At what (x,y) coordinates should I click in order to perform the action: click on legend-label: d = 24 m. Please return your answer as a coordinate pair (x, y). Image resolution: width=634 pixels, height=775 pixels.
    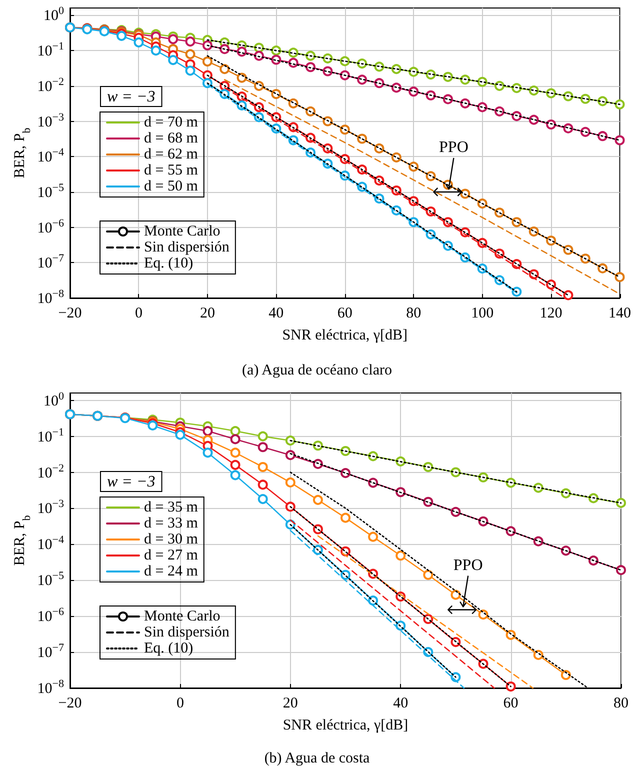
    Looking at the image, I should click on (171, 572).